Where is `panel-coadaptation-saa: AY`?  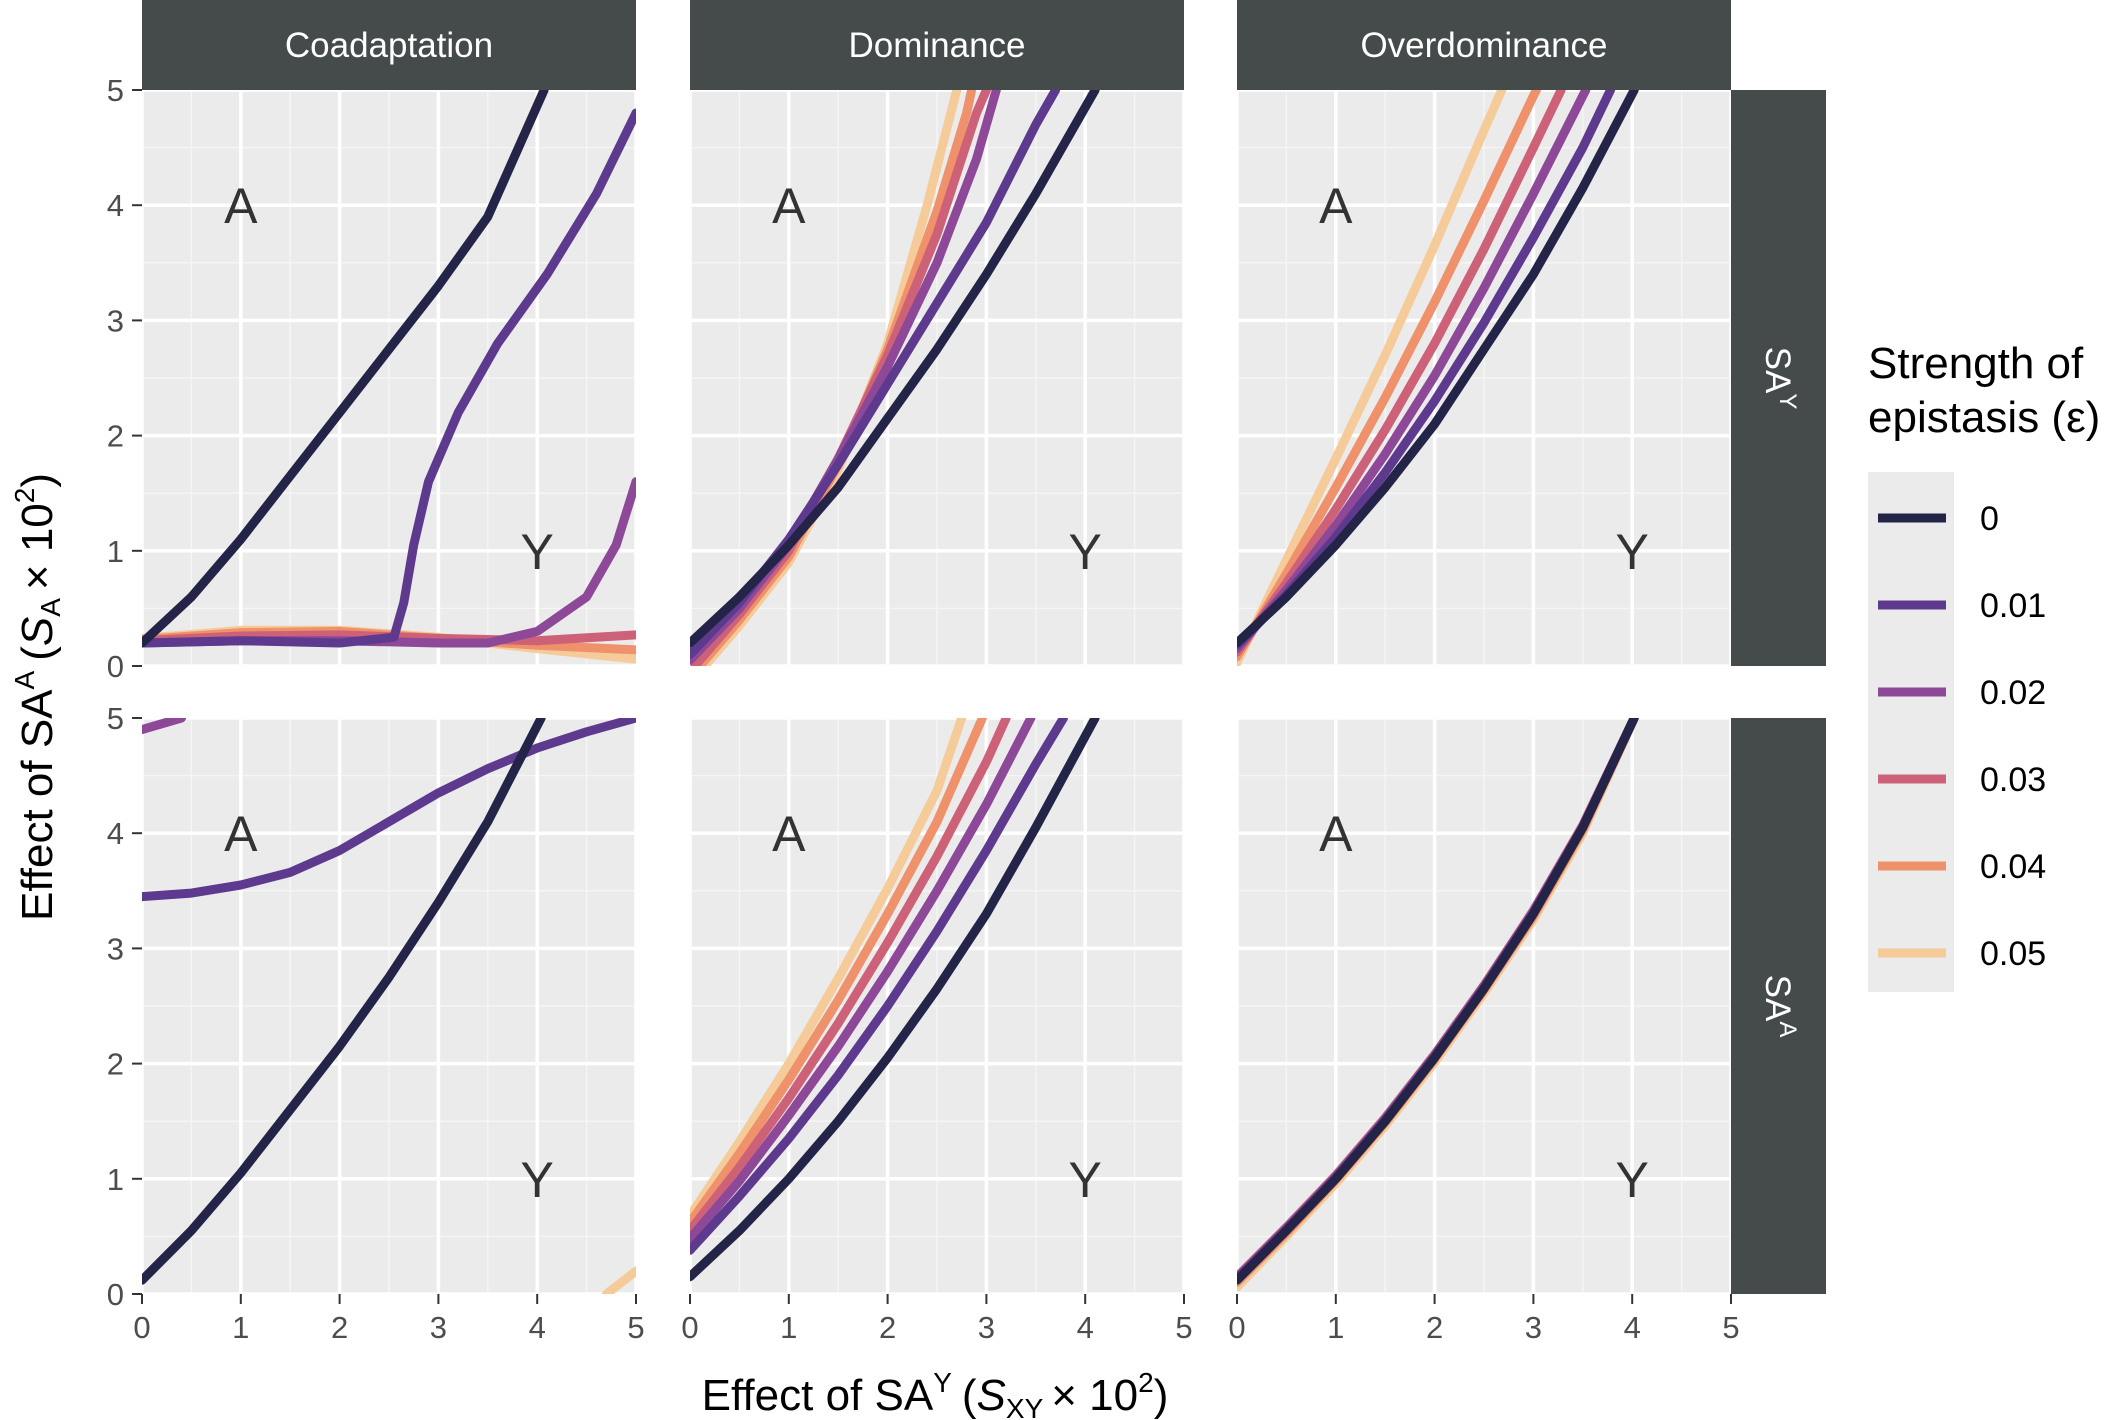 panel-coadaptation-saa: AY is located at coordinates (389, 1006).